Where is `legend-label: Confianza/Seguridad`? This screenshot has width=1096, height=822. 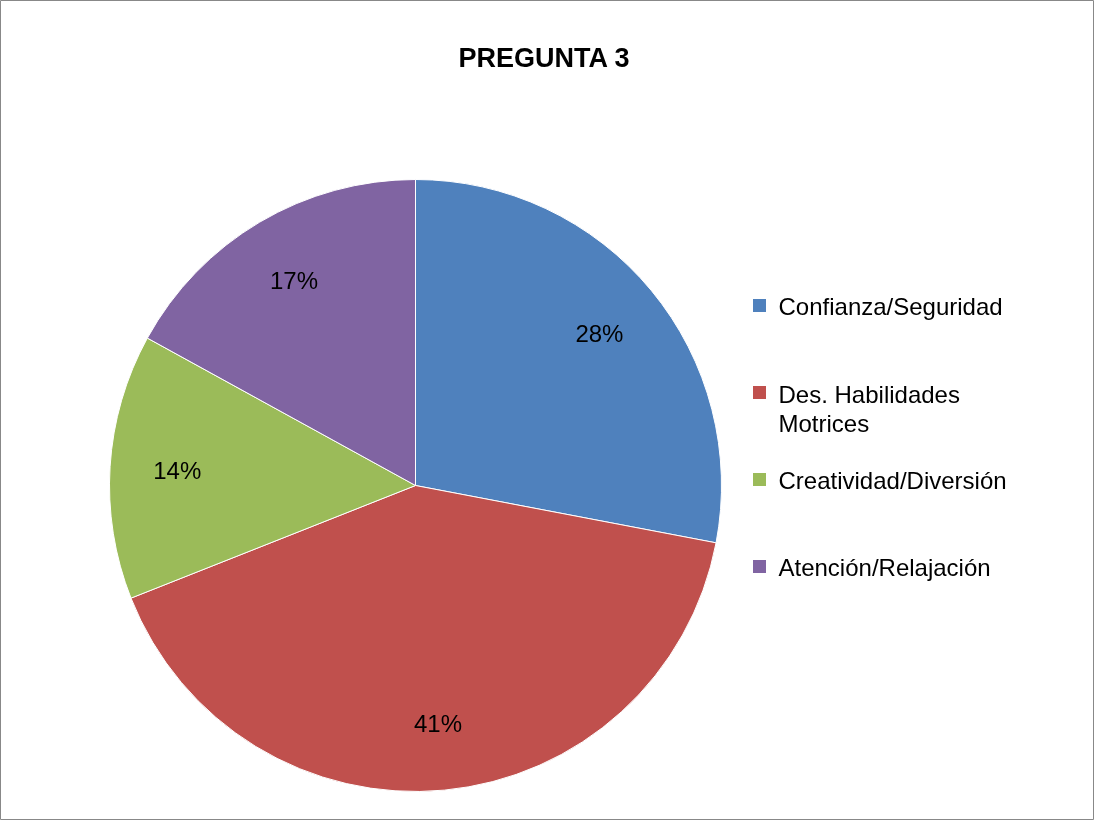
legend-label: Confianza/Seguridad is located at coordinates (890, 306).